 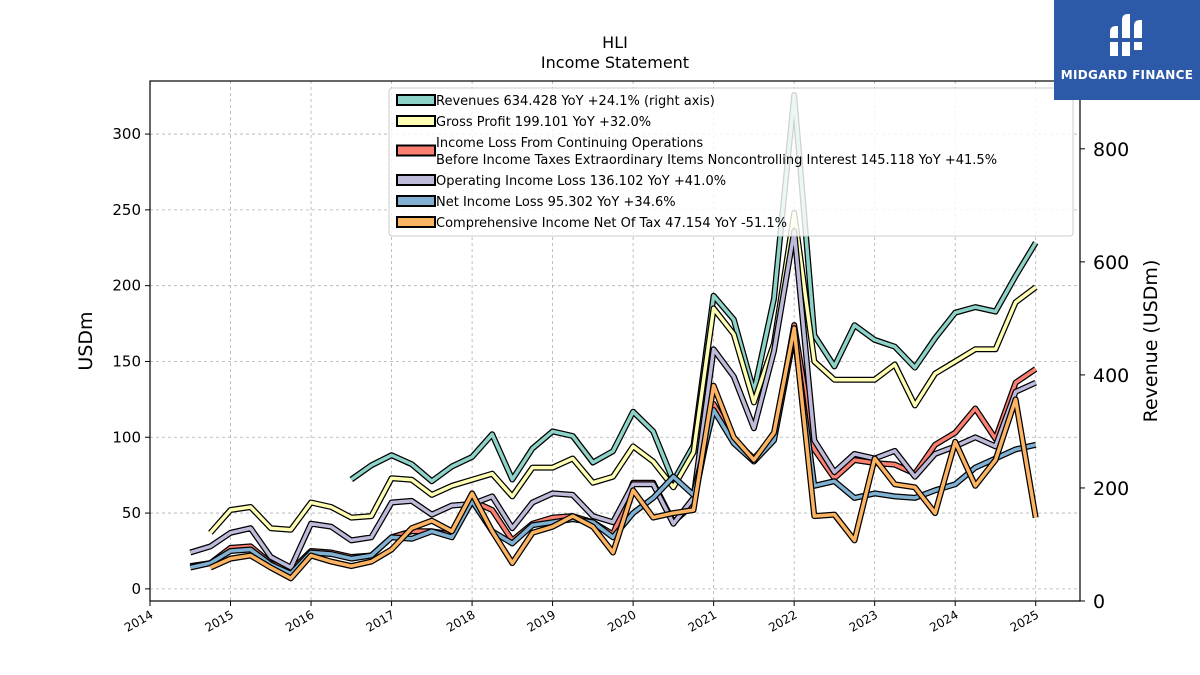 What do you see at coordinates (1024, 620) in the screenshot?
I see `x-tick-label: 2025` at bounding box center [1024, 620].